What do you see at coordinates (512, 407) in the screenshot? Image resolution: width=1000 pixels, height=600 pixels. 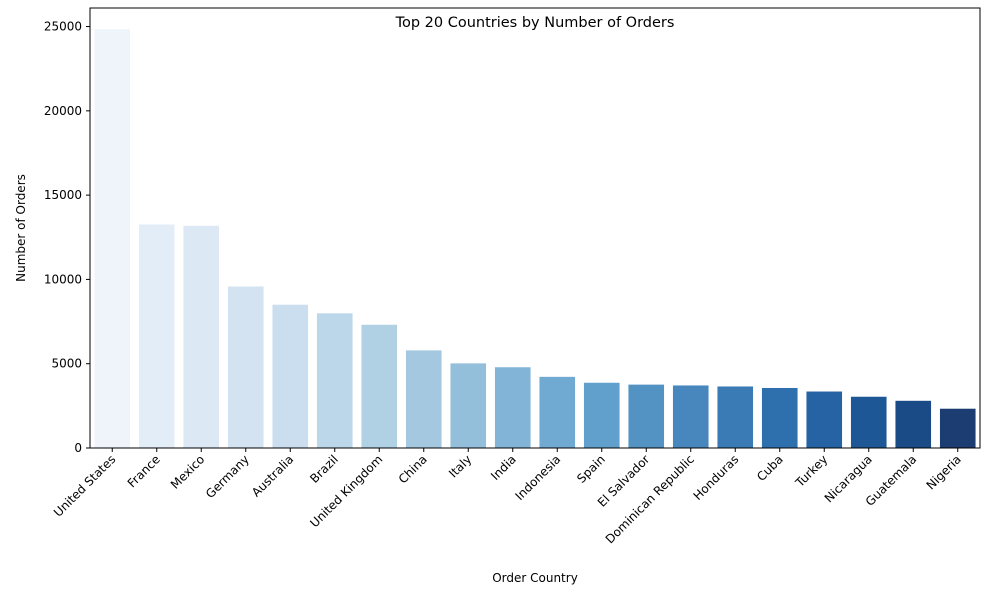 I see `bar-india` at bounding box center [512, 407].